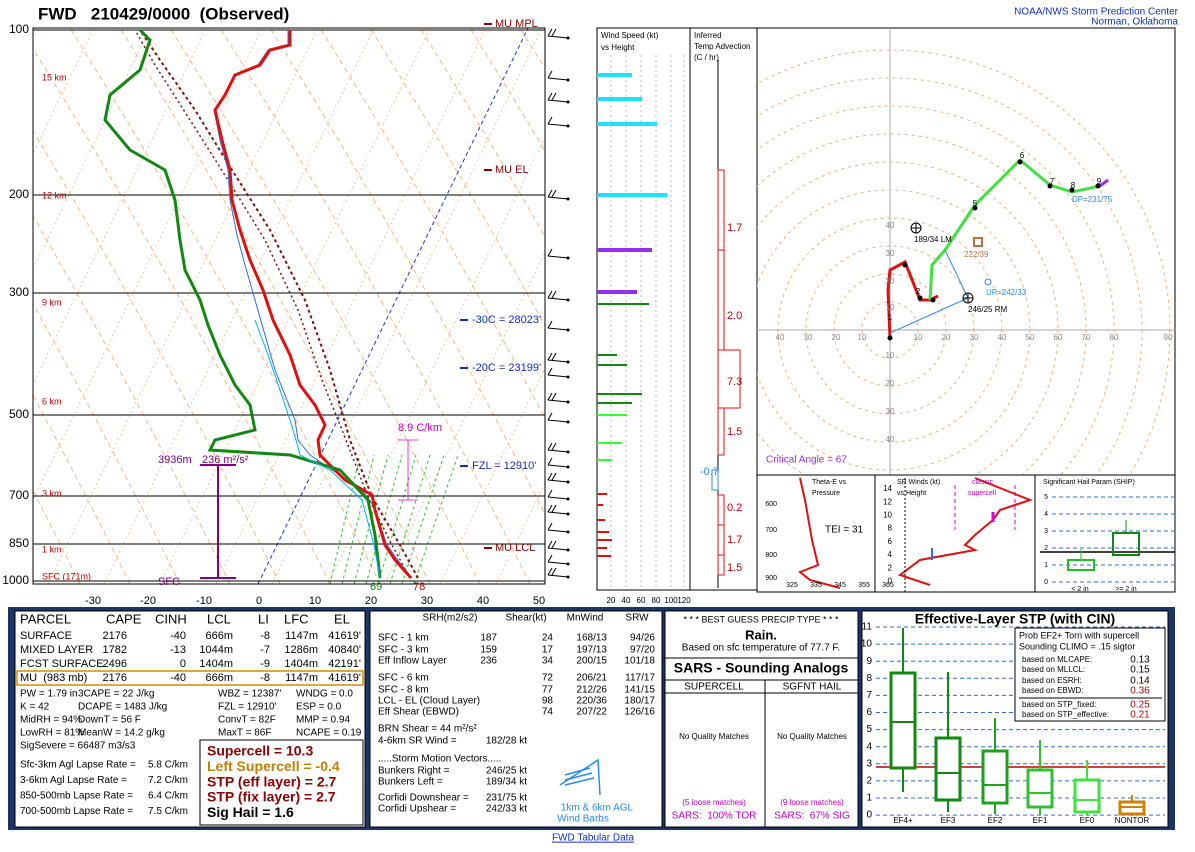 The image size is (1195, 852). Describe the element at coordinates (671, 600) in the screenshot. I see `speed-tick: 100` at that location.